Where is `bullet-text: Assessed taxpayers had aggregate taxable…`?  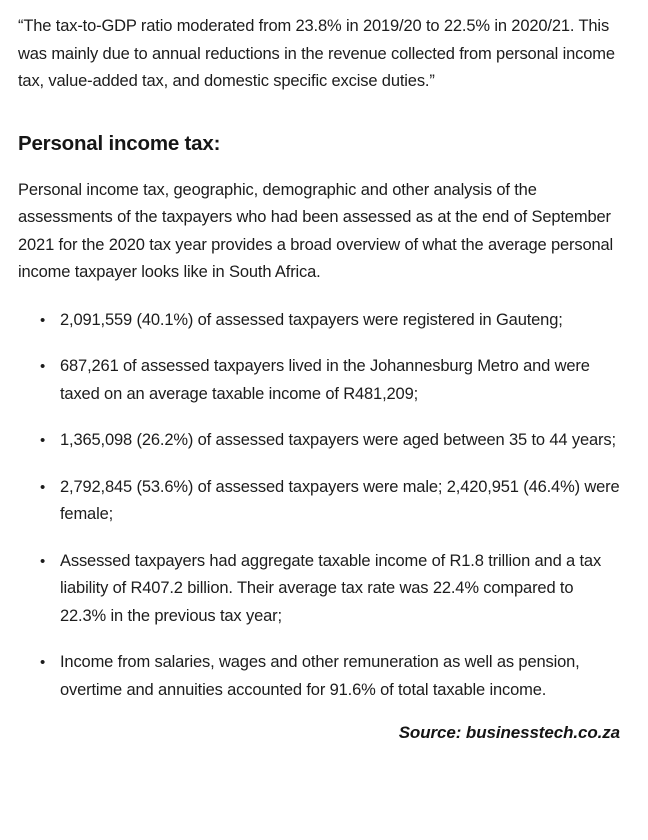 bullet-text: Assessed taxpayers had aggregate taxable… is located at coordinates (331, 588).